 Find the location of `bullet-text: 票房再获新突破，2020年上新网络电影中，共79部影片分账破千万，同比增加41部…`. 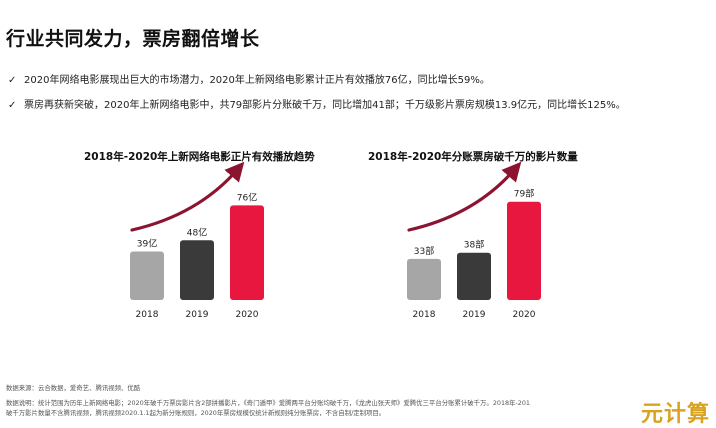

bullet-text: 票房再获新突破，2020年上新网络电影中，共79部影片分账破千万，同比增加41部… is located at coordinates (325, 105).